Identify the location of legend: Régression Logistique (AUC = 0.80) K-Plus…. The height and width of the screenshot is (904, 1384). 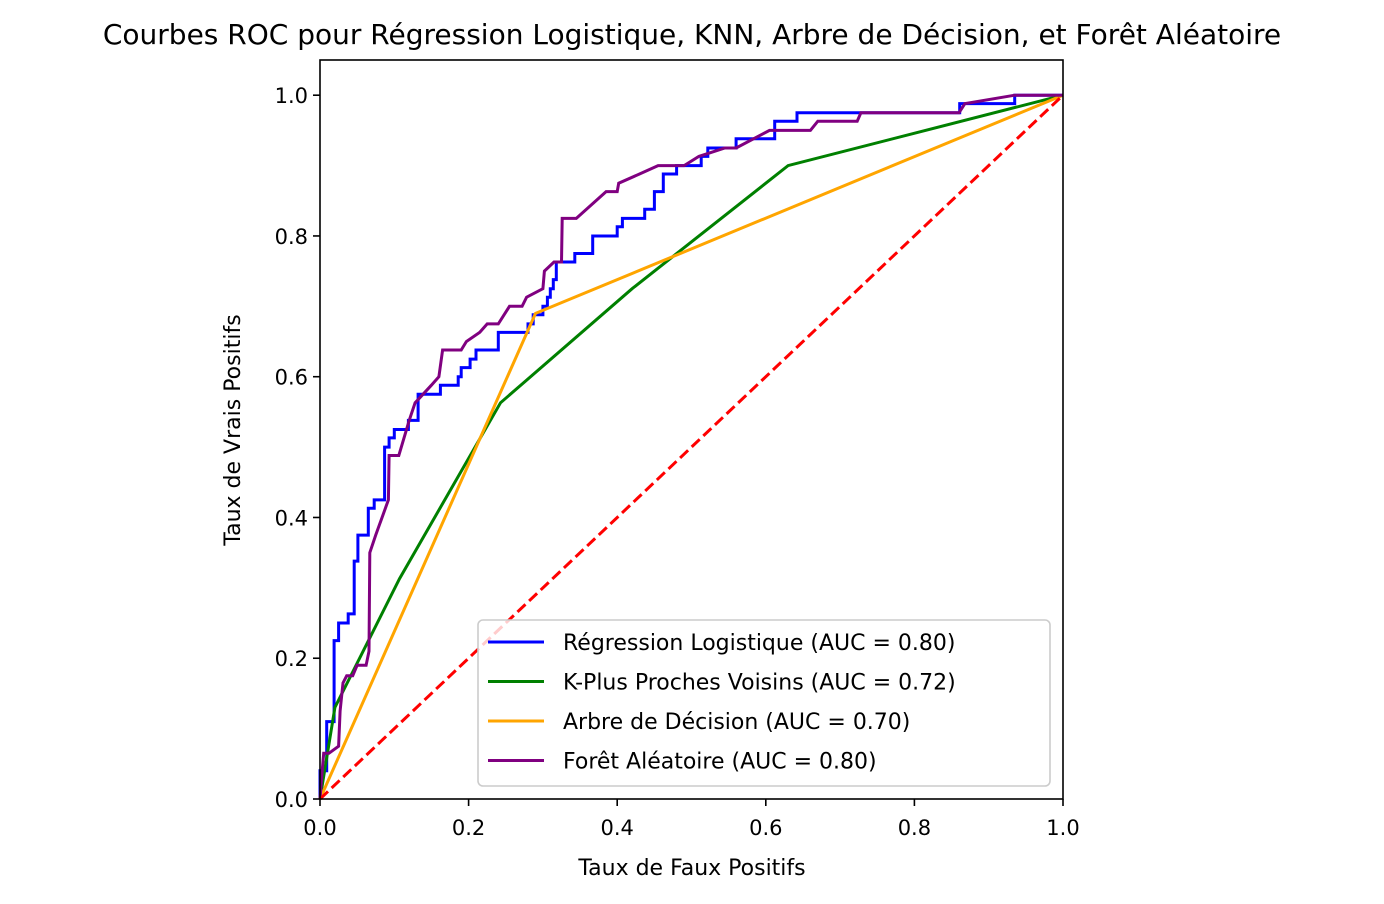
(764, 703).